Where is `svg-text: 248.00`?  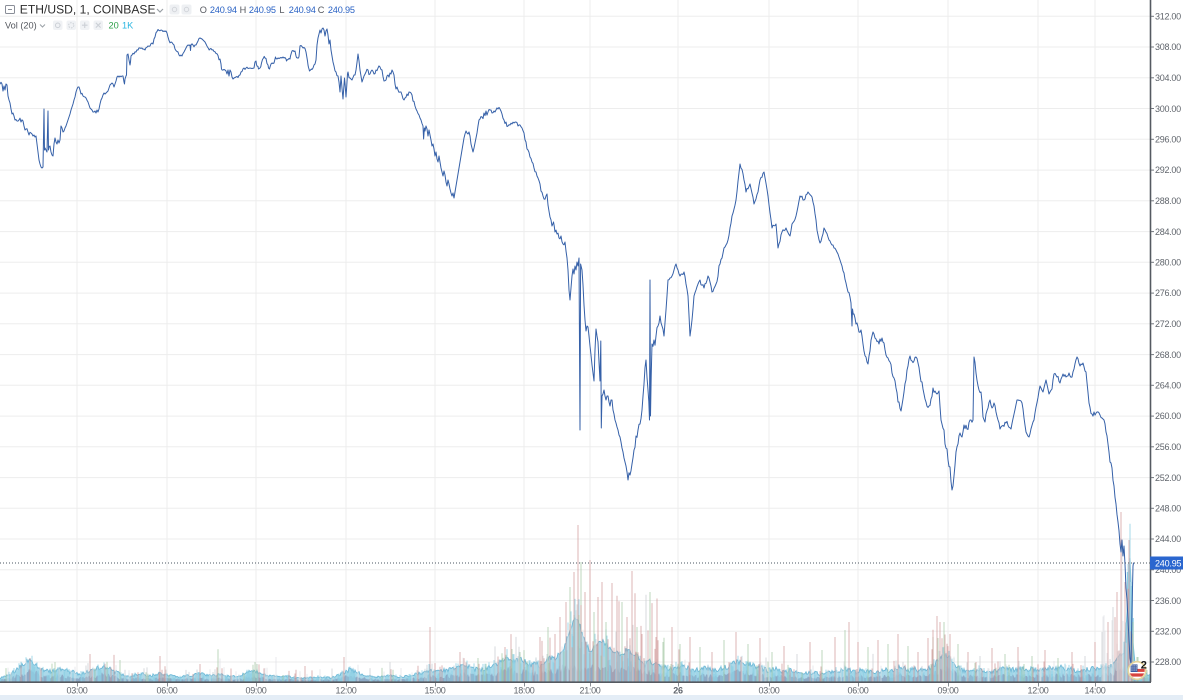
svg-text: 248.00 is located at coordinates (1168, 509).